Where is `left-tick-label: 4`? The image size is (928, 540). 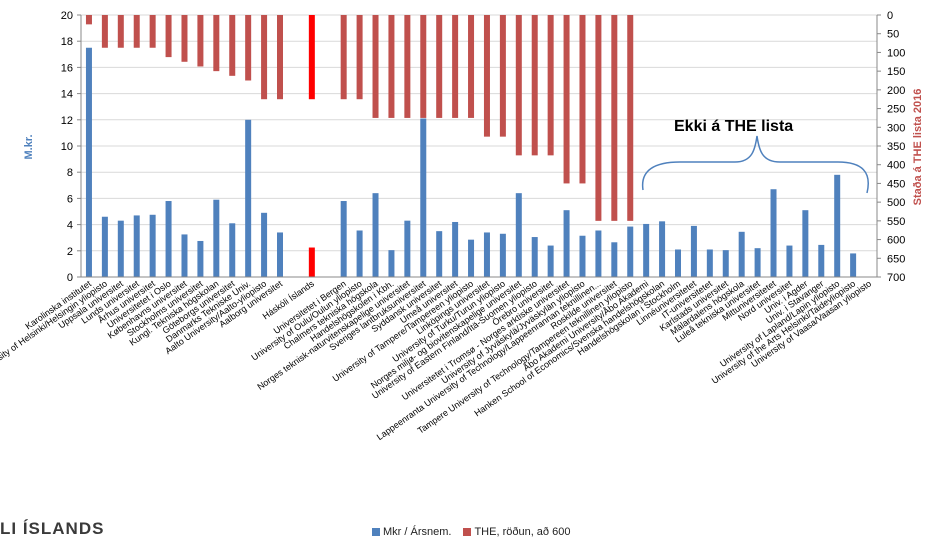
left-tick-label: 4 is located at coordinates (70, 226).